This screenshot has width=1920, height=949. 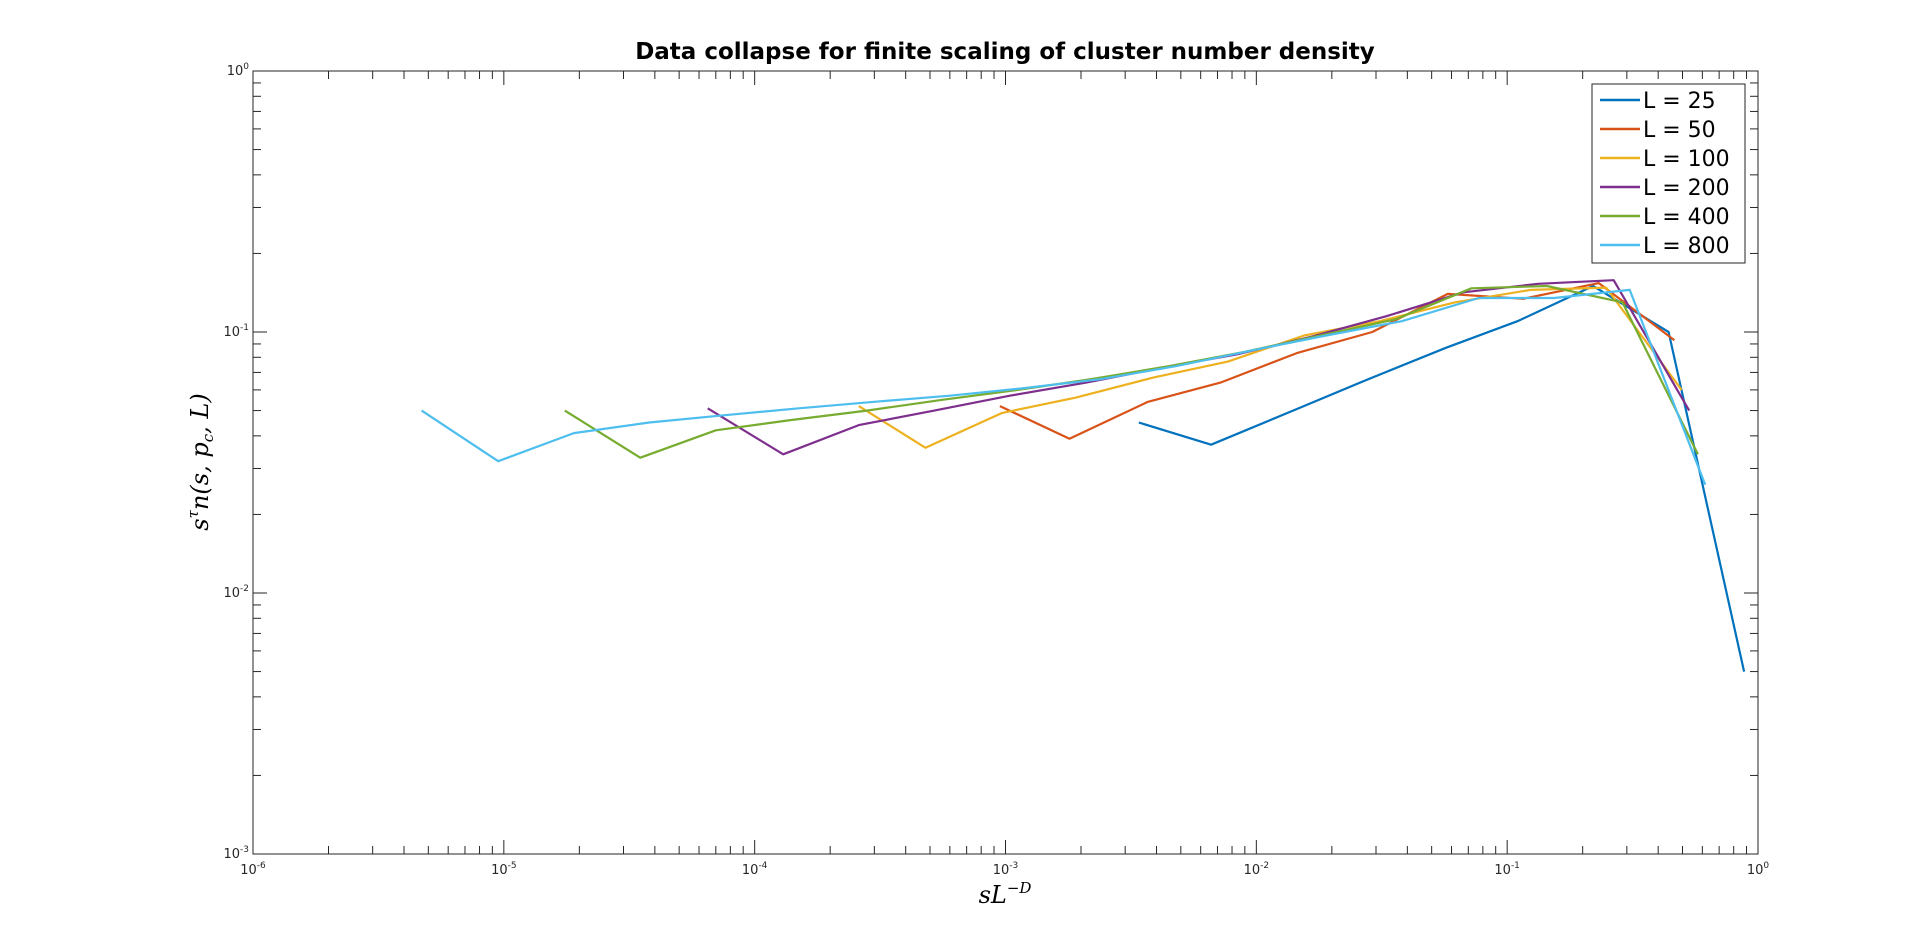 I want to click on x-tick-label: 10⁻², so click(x=1257, y=869).